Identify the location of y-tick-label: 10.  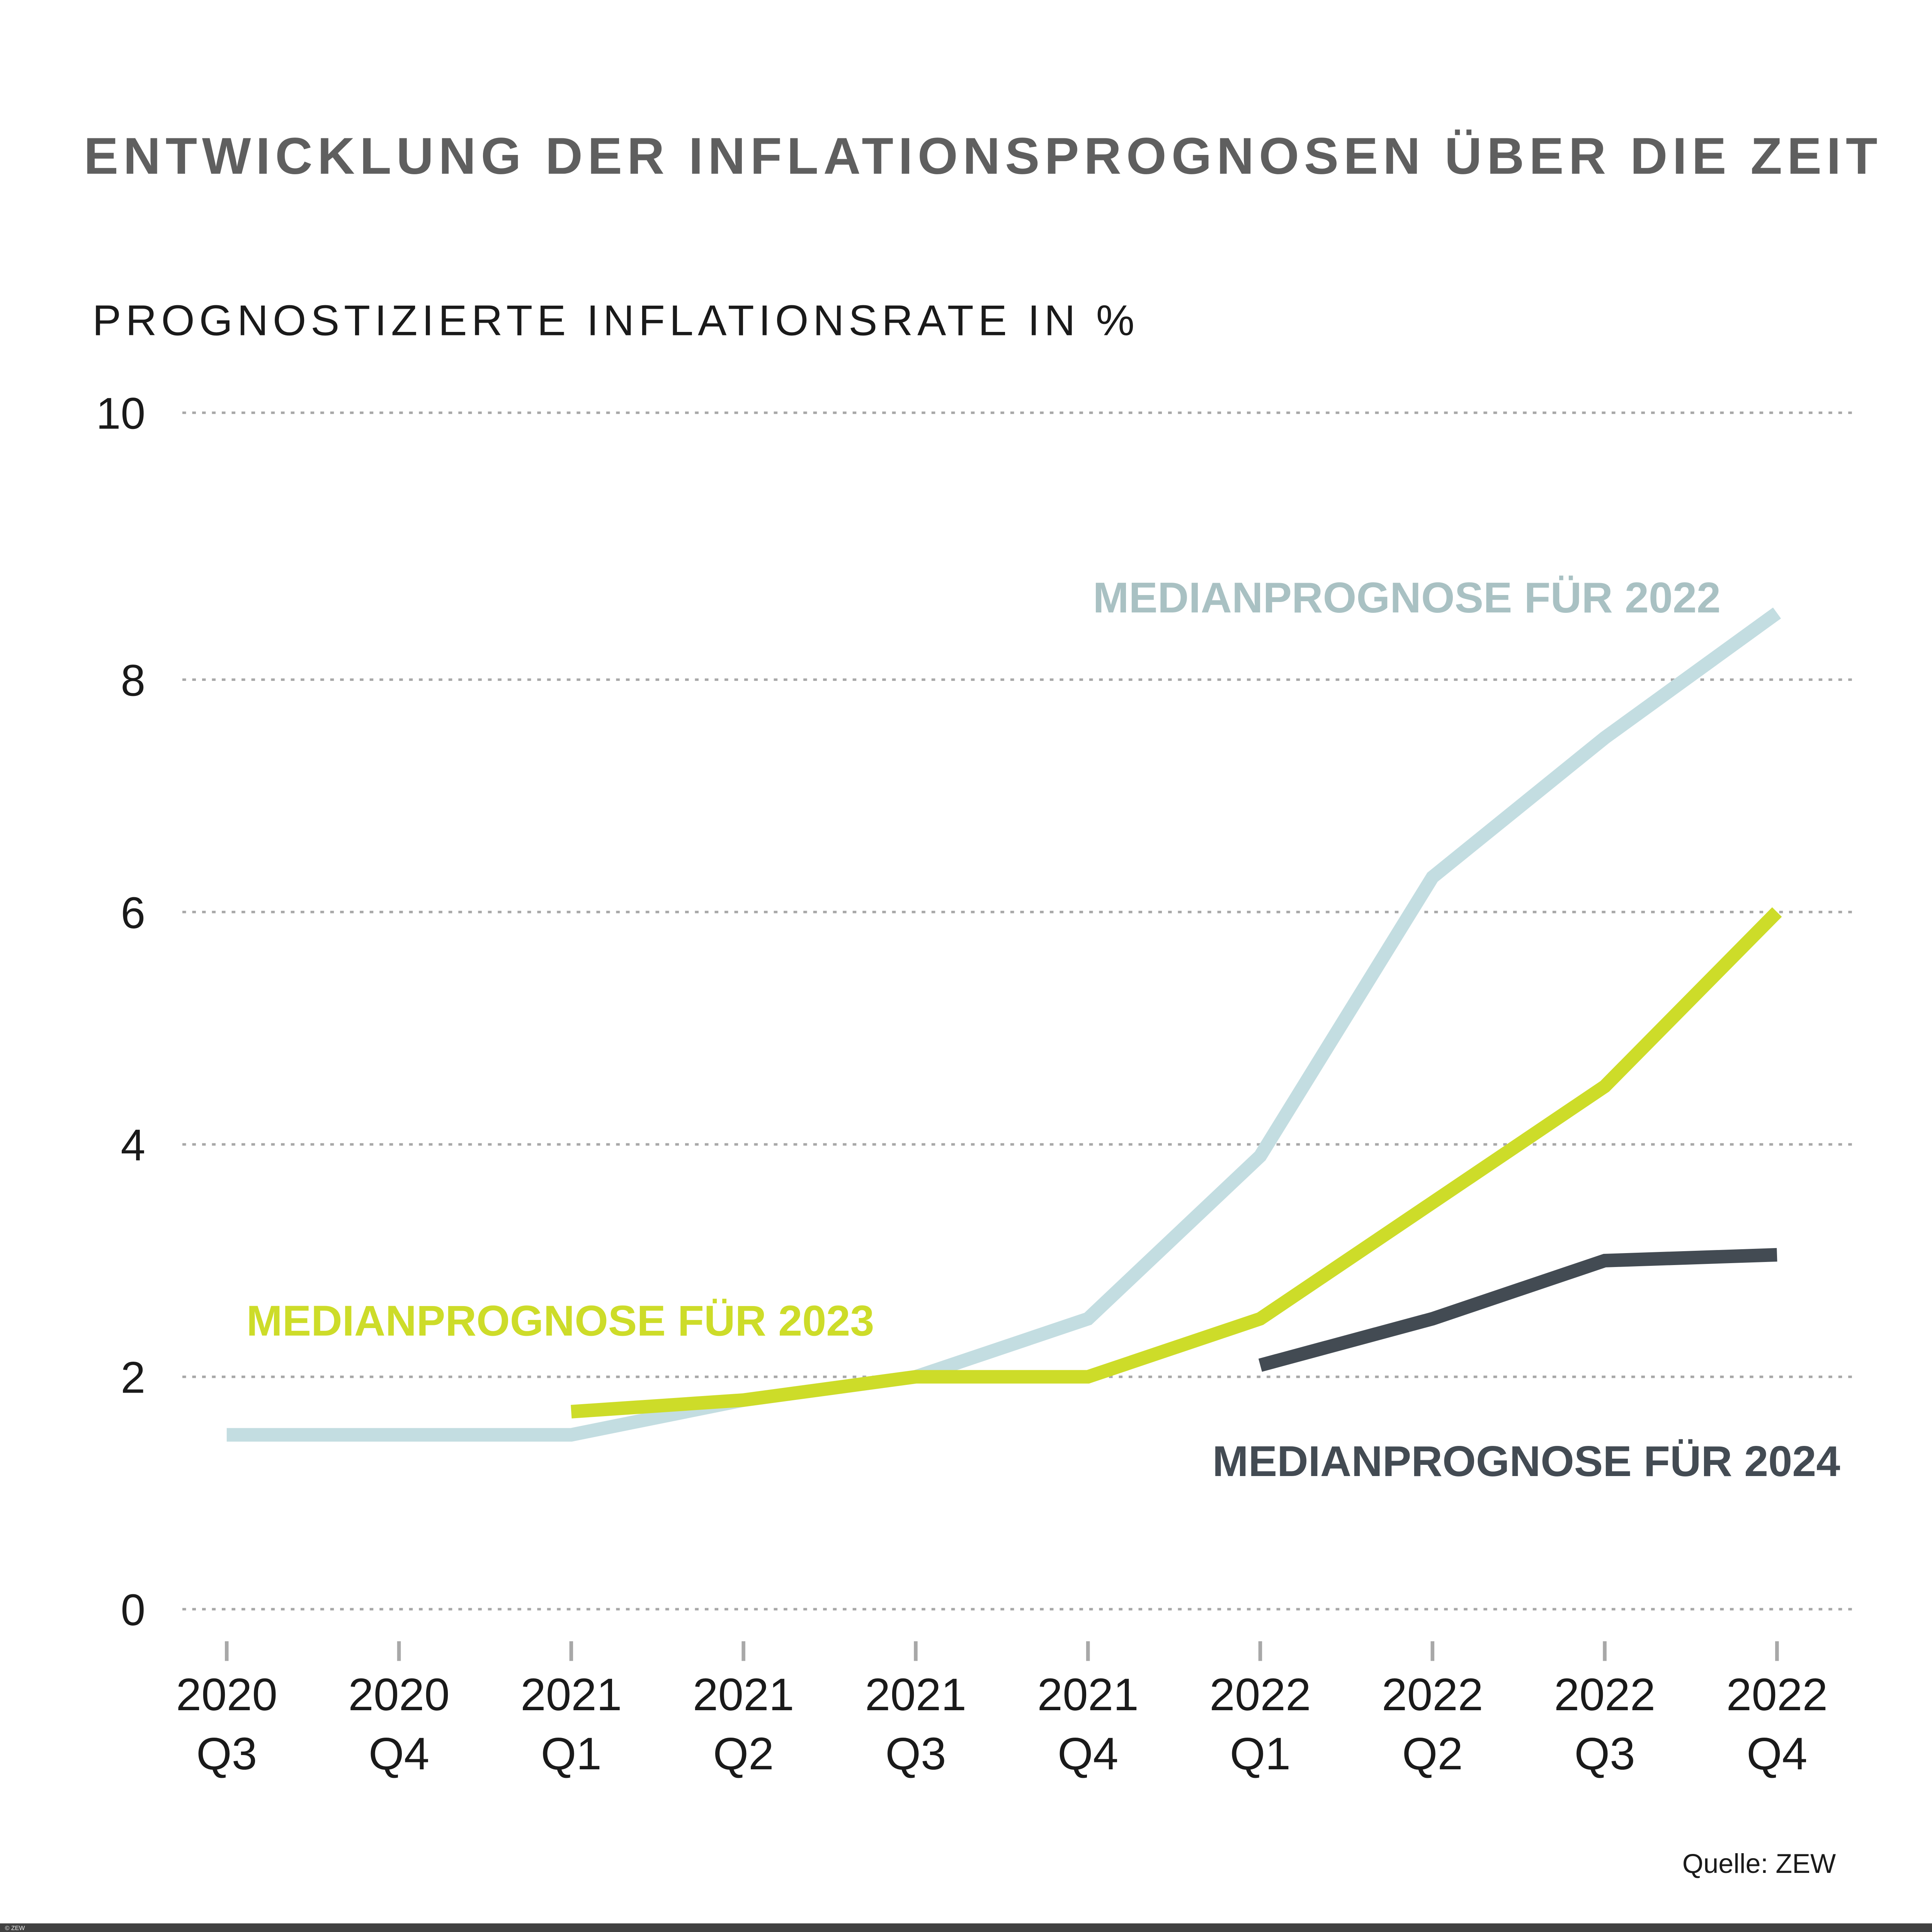
(121, 414).